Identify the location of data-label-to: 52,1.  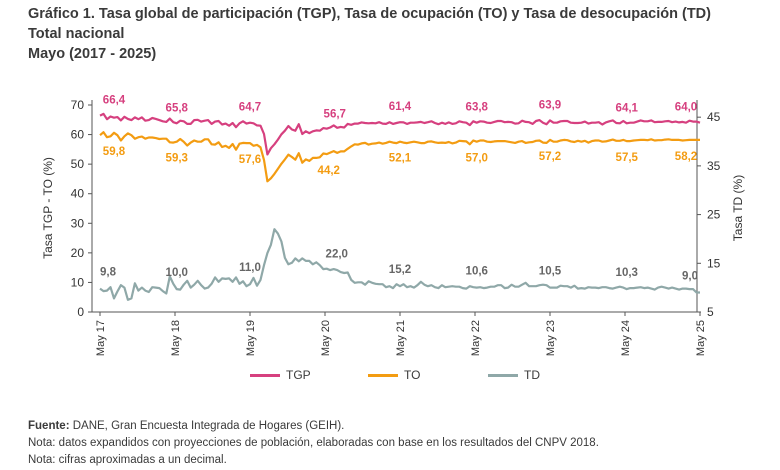
(400, 159).